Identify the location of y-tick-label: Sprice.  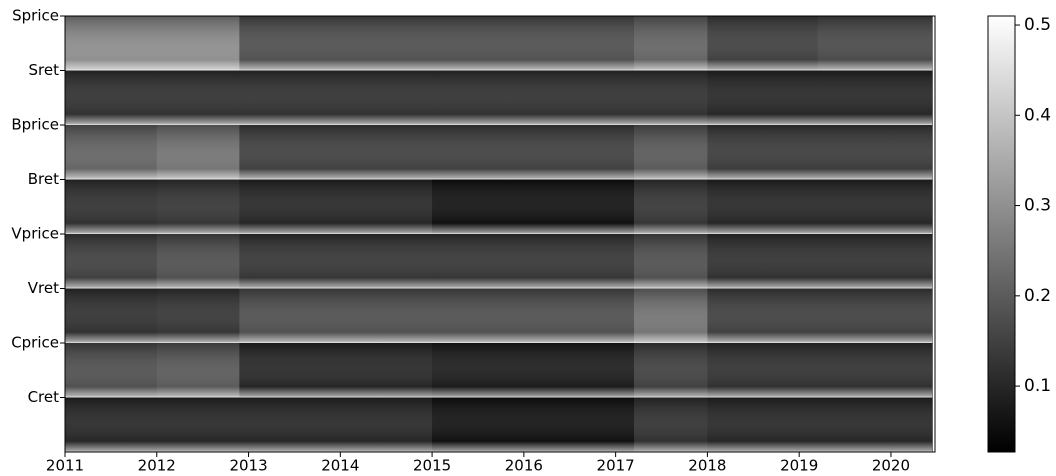
(35, 16).